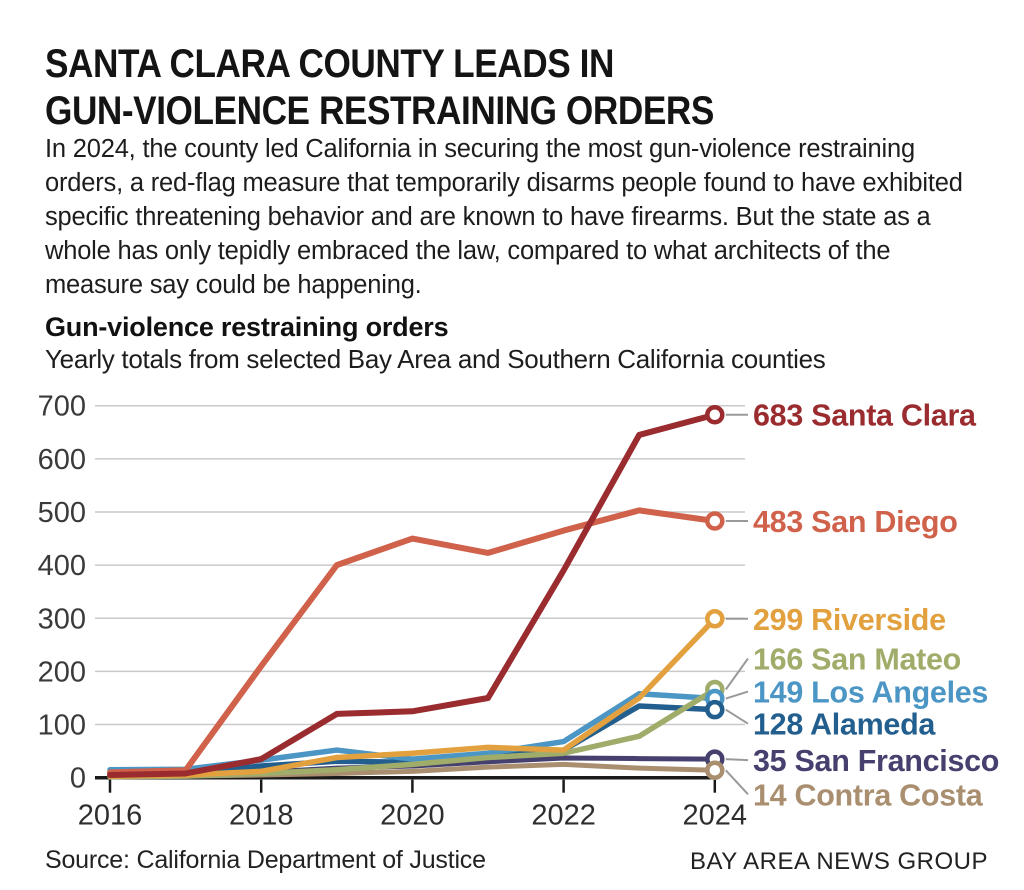 The image size is (1024, 890). Describe the element at coordinates (715, 619) in the screenshot. I see `series-end-marker-riverside` at that location.